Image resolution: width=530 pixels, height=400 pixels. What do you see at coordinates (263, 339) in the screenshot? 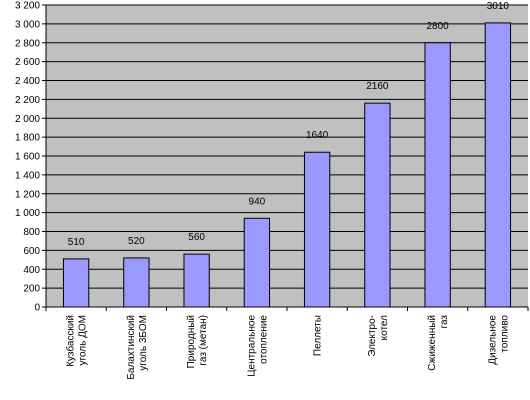
I see `category-label-line: отопление` at bounding box center [263, 339].